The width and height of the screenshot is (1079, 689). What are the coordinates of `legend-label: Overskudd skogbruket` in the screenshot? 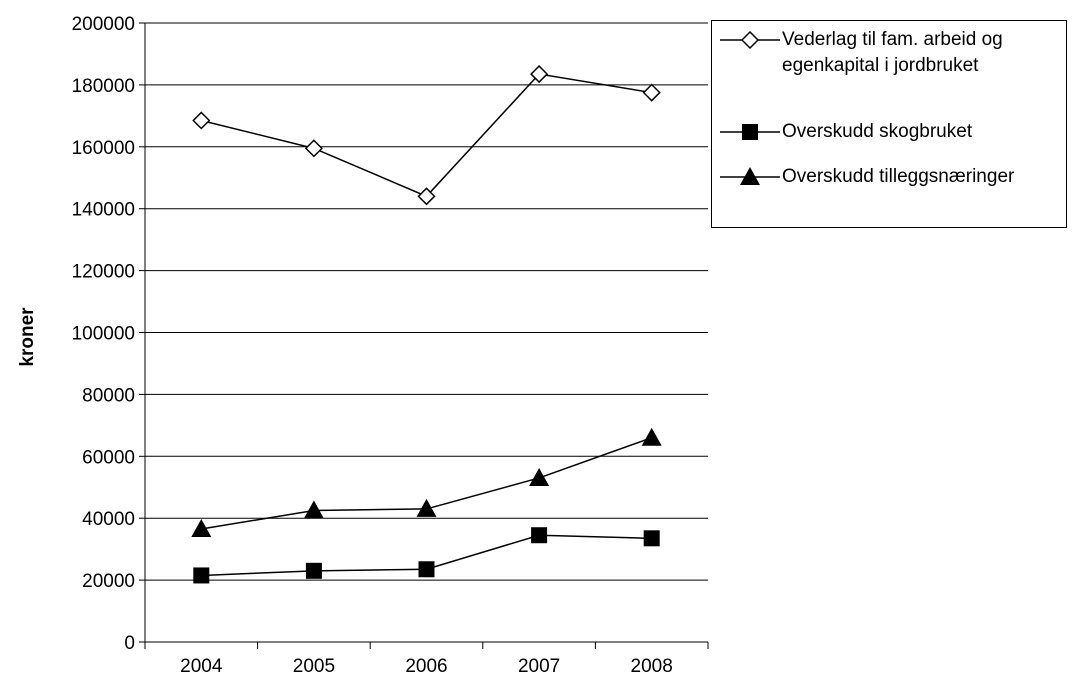 It's located at (877, 131).